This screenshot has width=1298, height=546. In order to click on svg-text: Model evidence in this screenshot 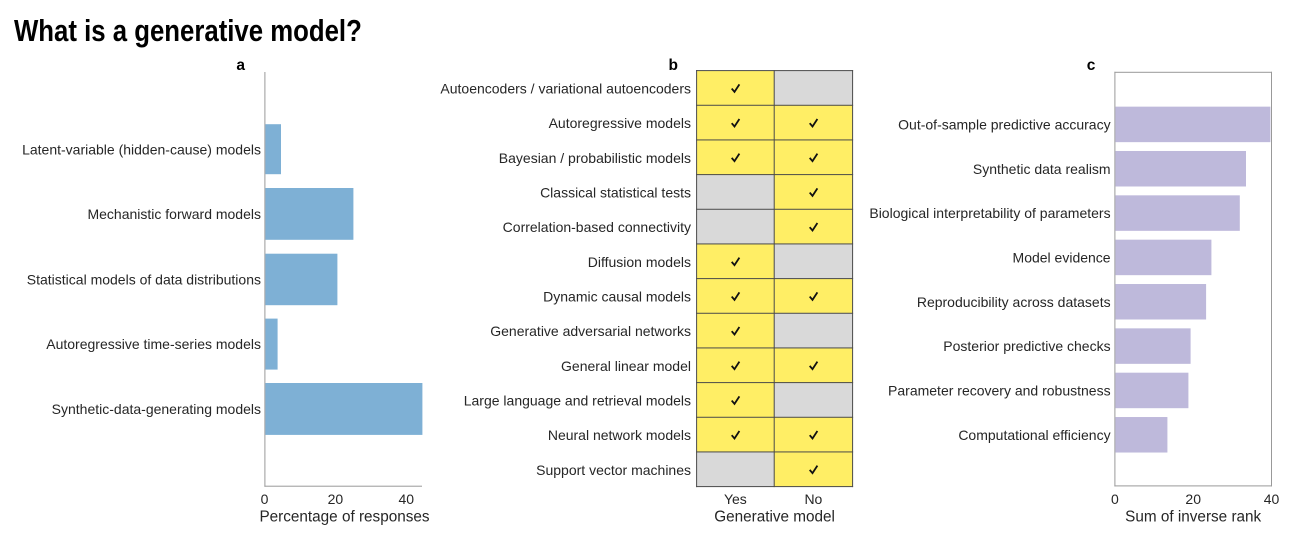, I will do `click(1062, 258)`.